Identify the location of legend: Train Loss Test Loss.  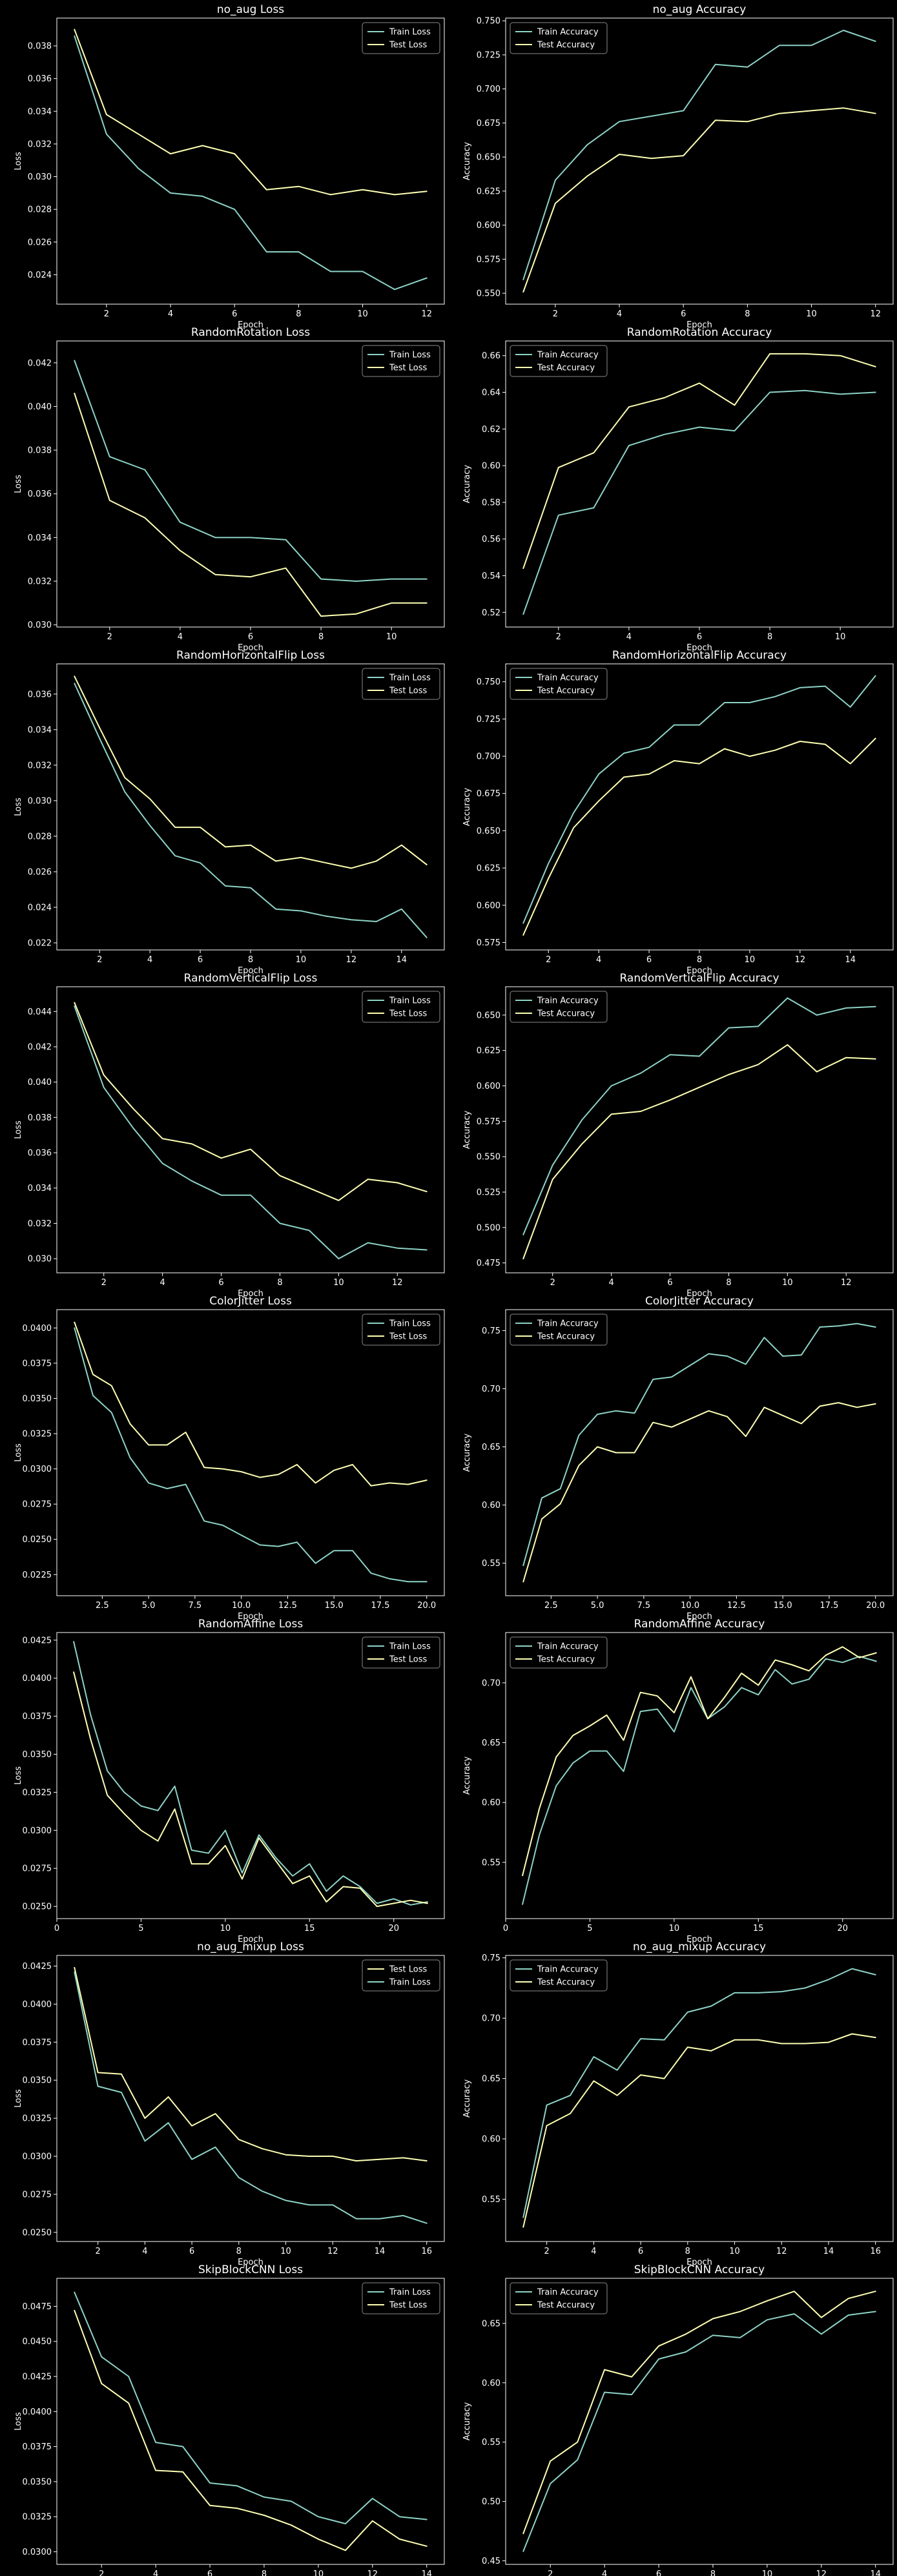
(401, 1007).